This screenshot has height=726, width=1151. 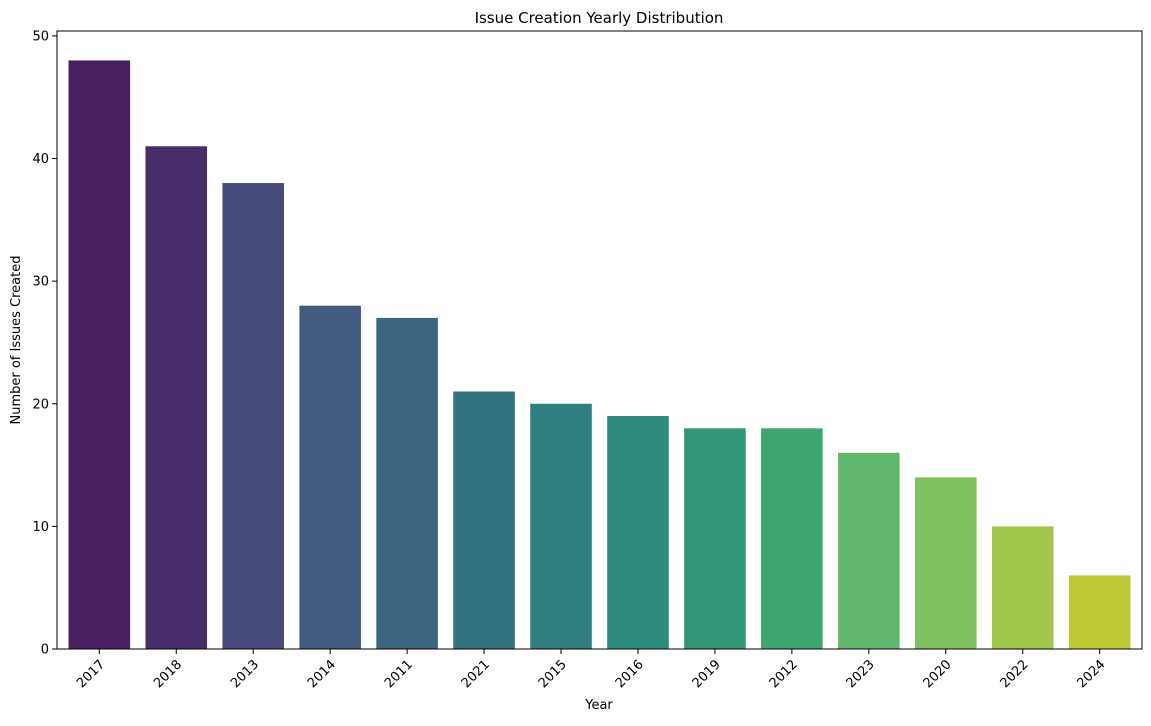 What do you see at coordinates (245, 674) in the screenshot?
I see `x-tick-label: 2013` at bounding box center [245, 674].